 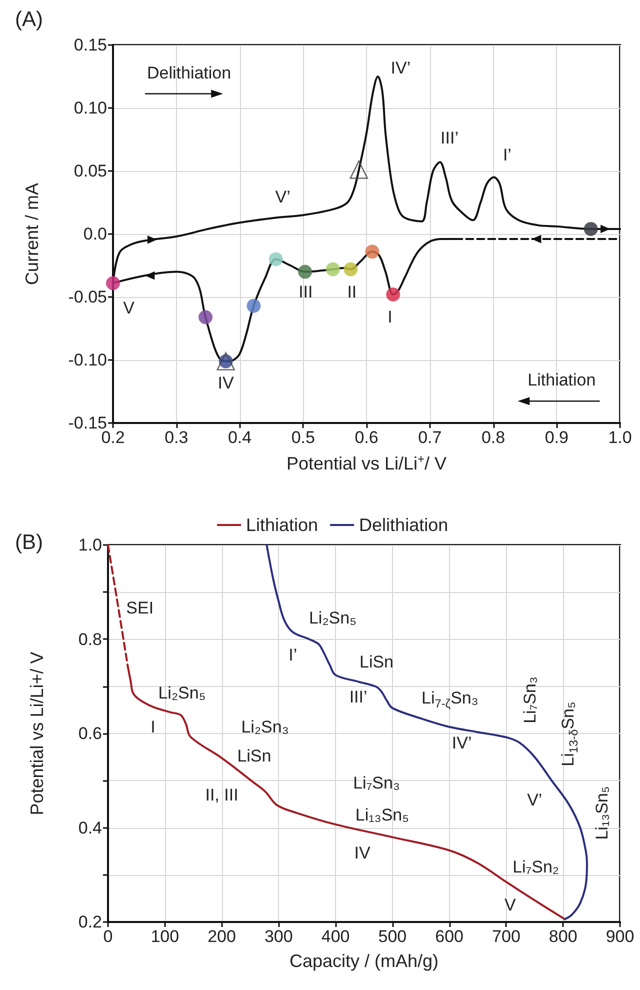 What do you see at coordinates (450, 699) in the screenshot?
I see `annotation: Li$_{7-ζ}$Sn₃` at bounding box center [450, 699].